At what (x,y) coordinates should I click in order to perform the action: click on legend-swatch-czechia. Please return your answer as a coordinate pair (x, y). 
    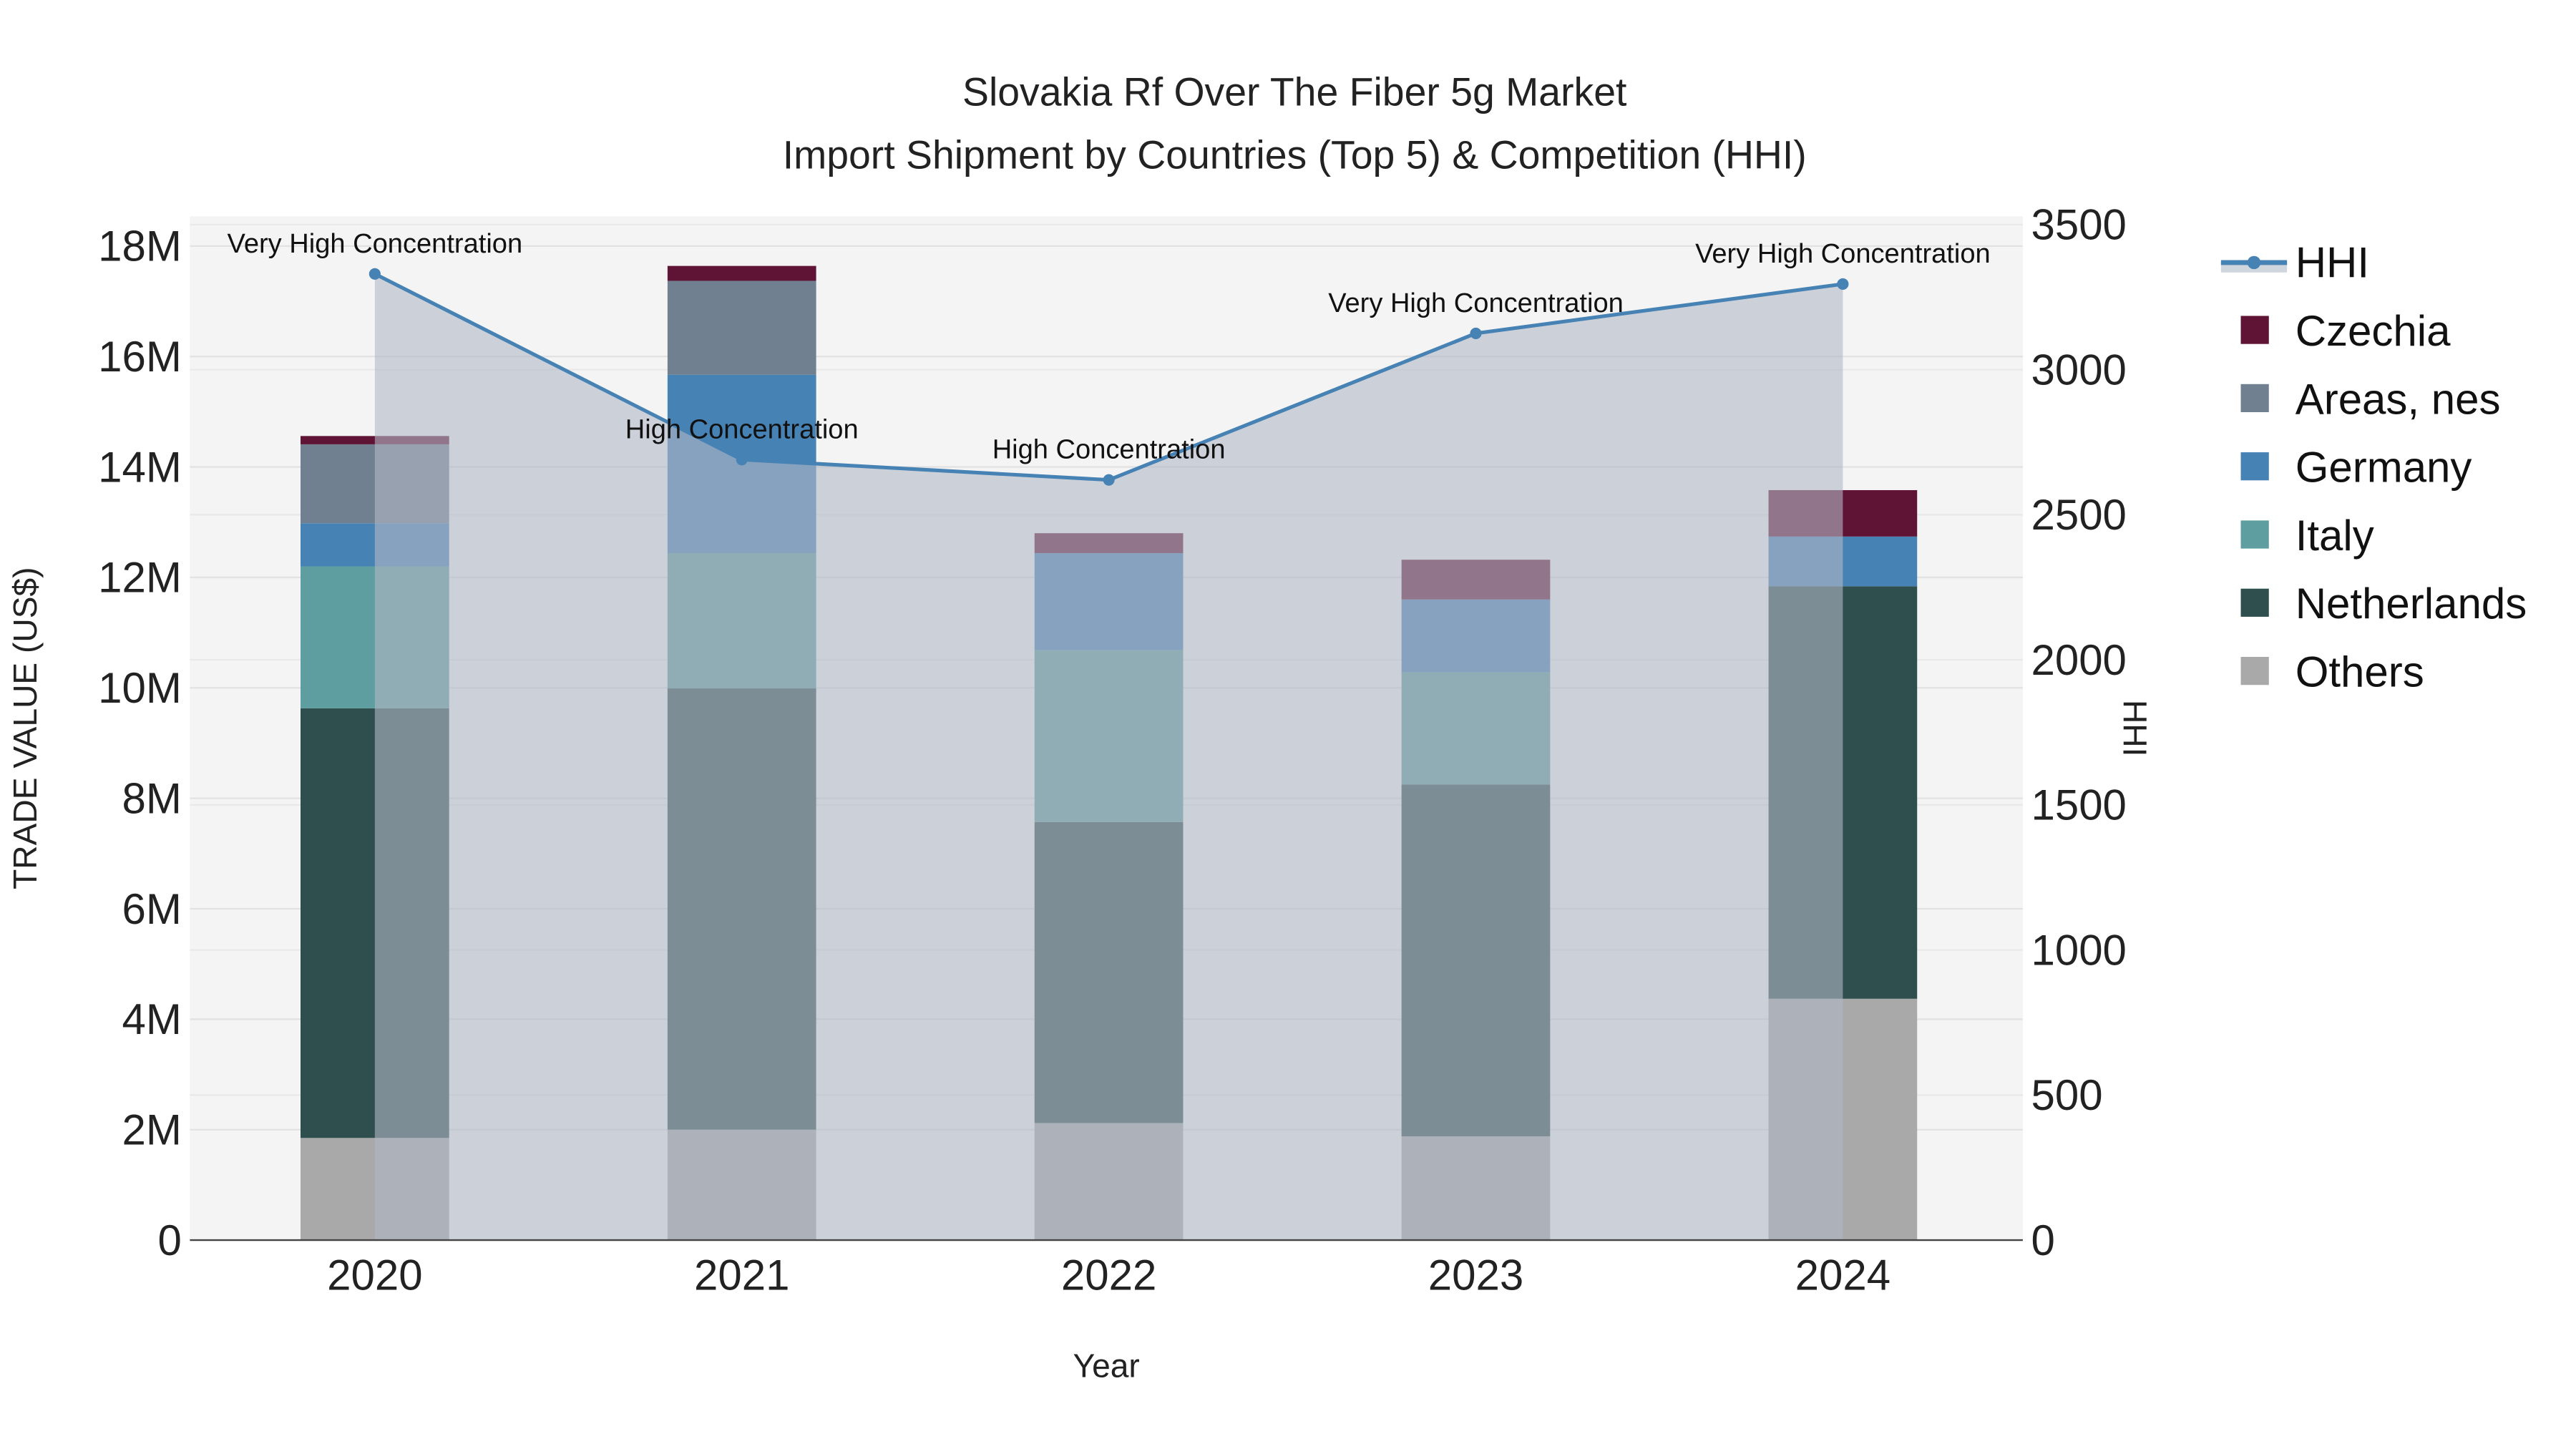
    Looking at the image, I should click on (2254, 330).